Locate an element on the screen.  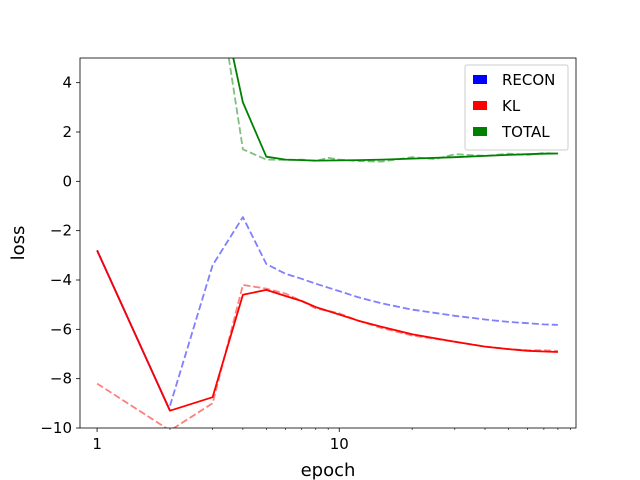
y-tick-label: 0 is located at coordinates (67, 181).